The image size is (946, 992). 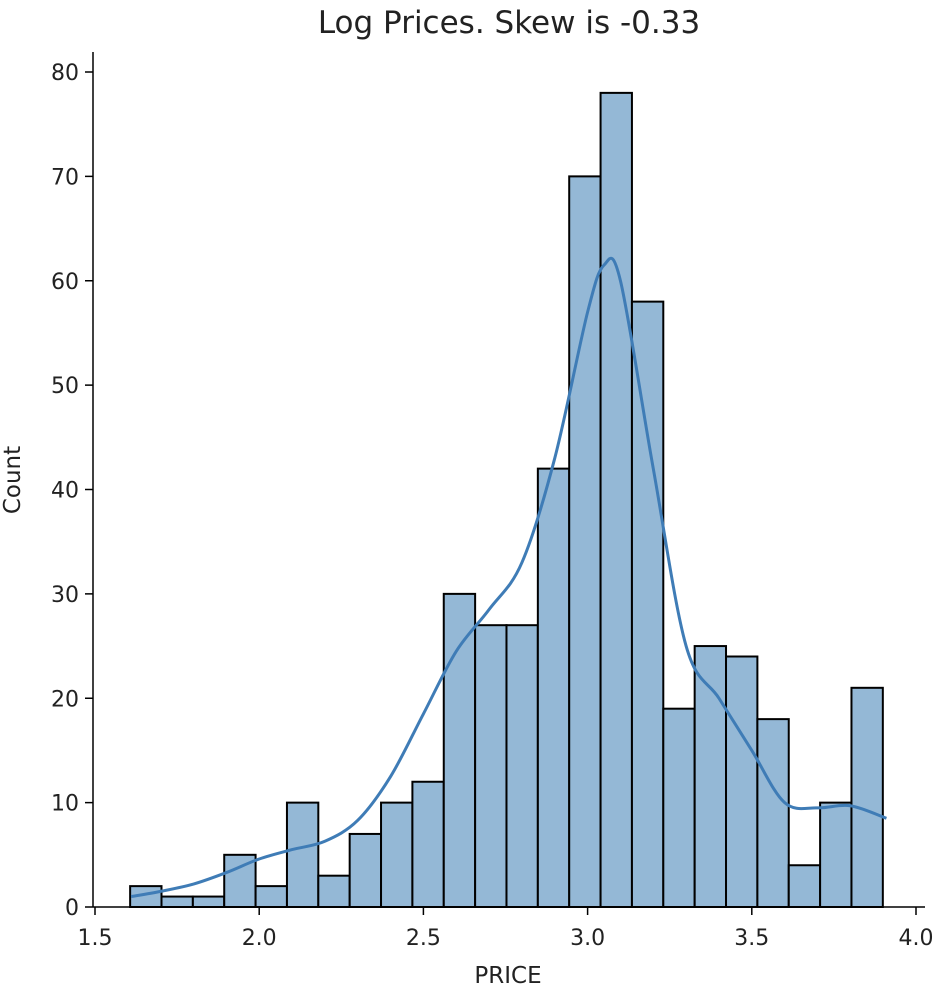 What do you see at coordinates (587, 938) in the screenshot?
I see `x-tick-label: 3.0` at bounding box center [587, 938].